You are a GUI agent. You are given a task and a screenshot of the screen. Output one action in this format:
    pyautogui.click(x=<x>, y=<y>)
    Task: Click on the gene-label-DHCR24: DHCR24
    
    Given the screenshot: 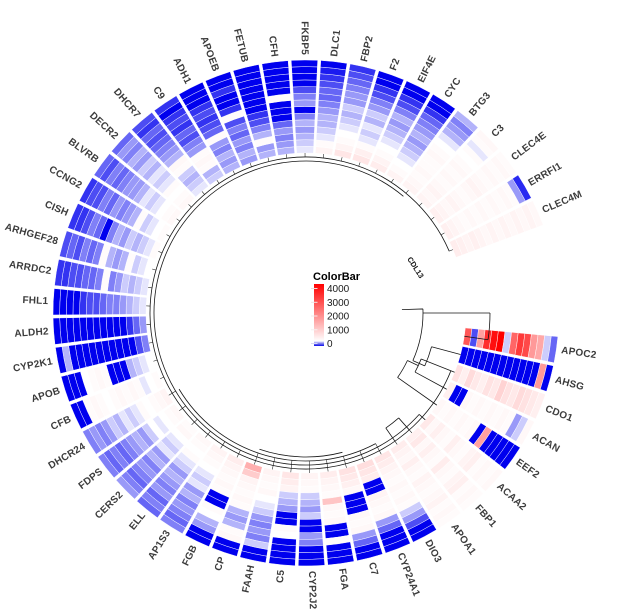 What is the action you would take?
    pyautogui.click(x=67, y=456)
    